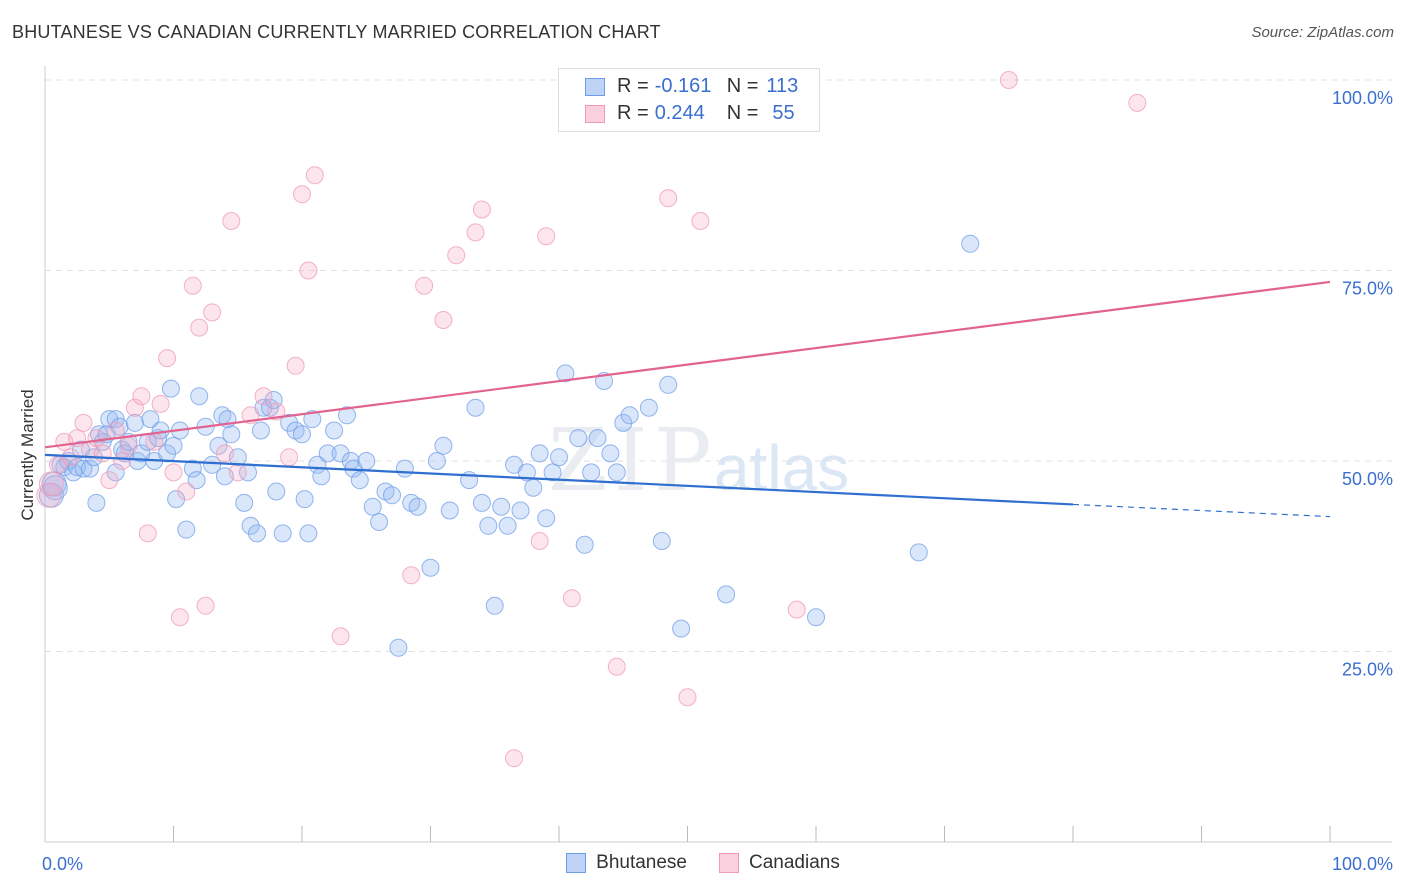  I want to click on r-value: 0.244, so click(679, 113).